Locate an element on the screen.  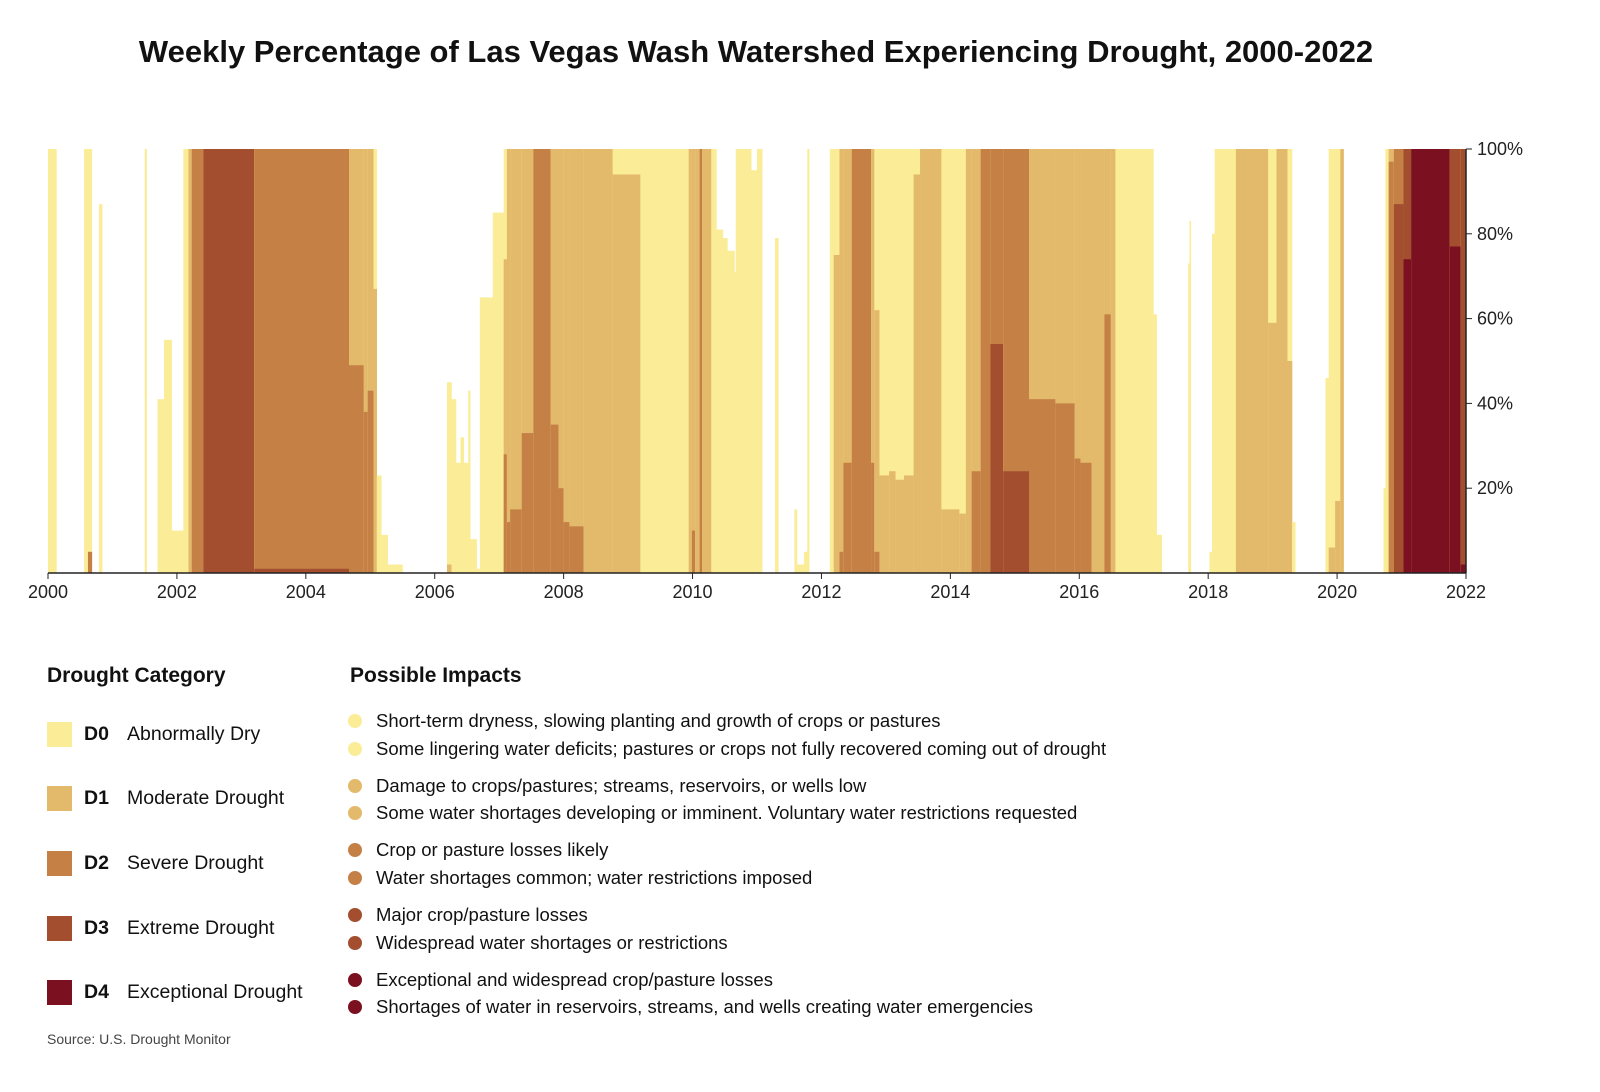
legend-label: Extreme Drought is located at coordinates (201, 927).